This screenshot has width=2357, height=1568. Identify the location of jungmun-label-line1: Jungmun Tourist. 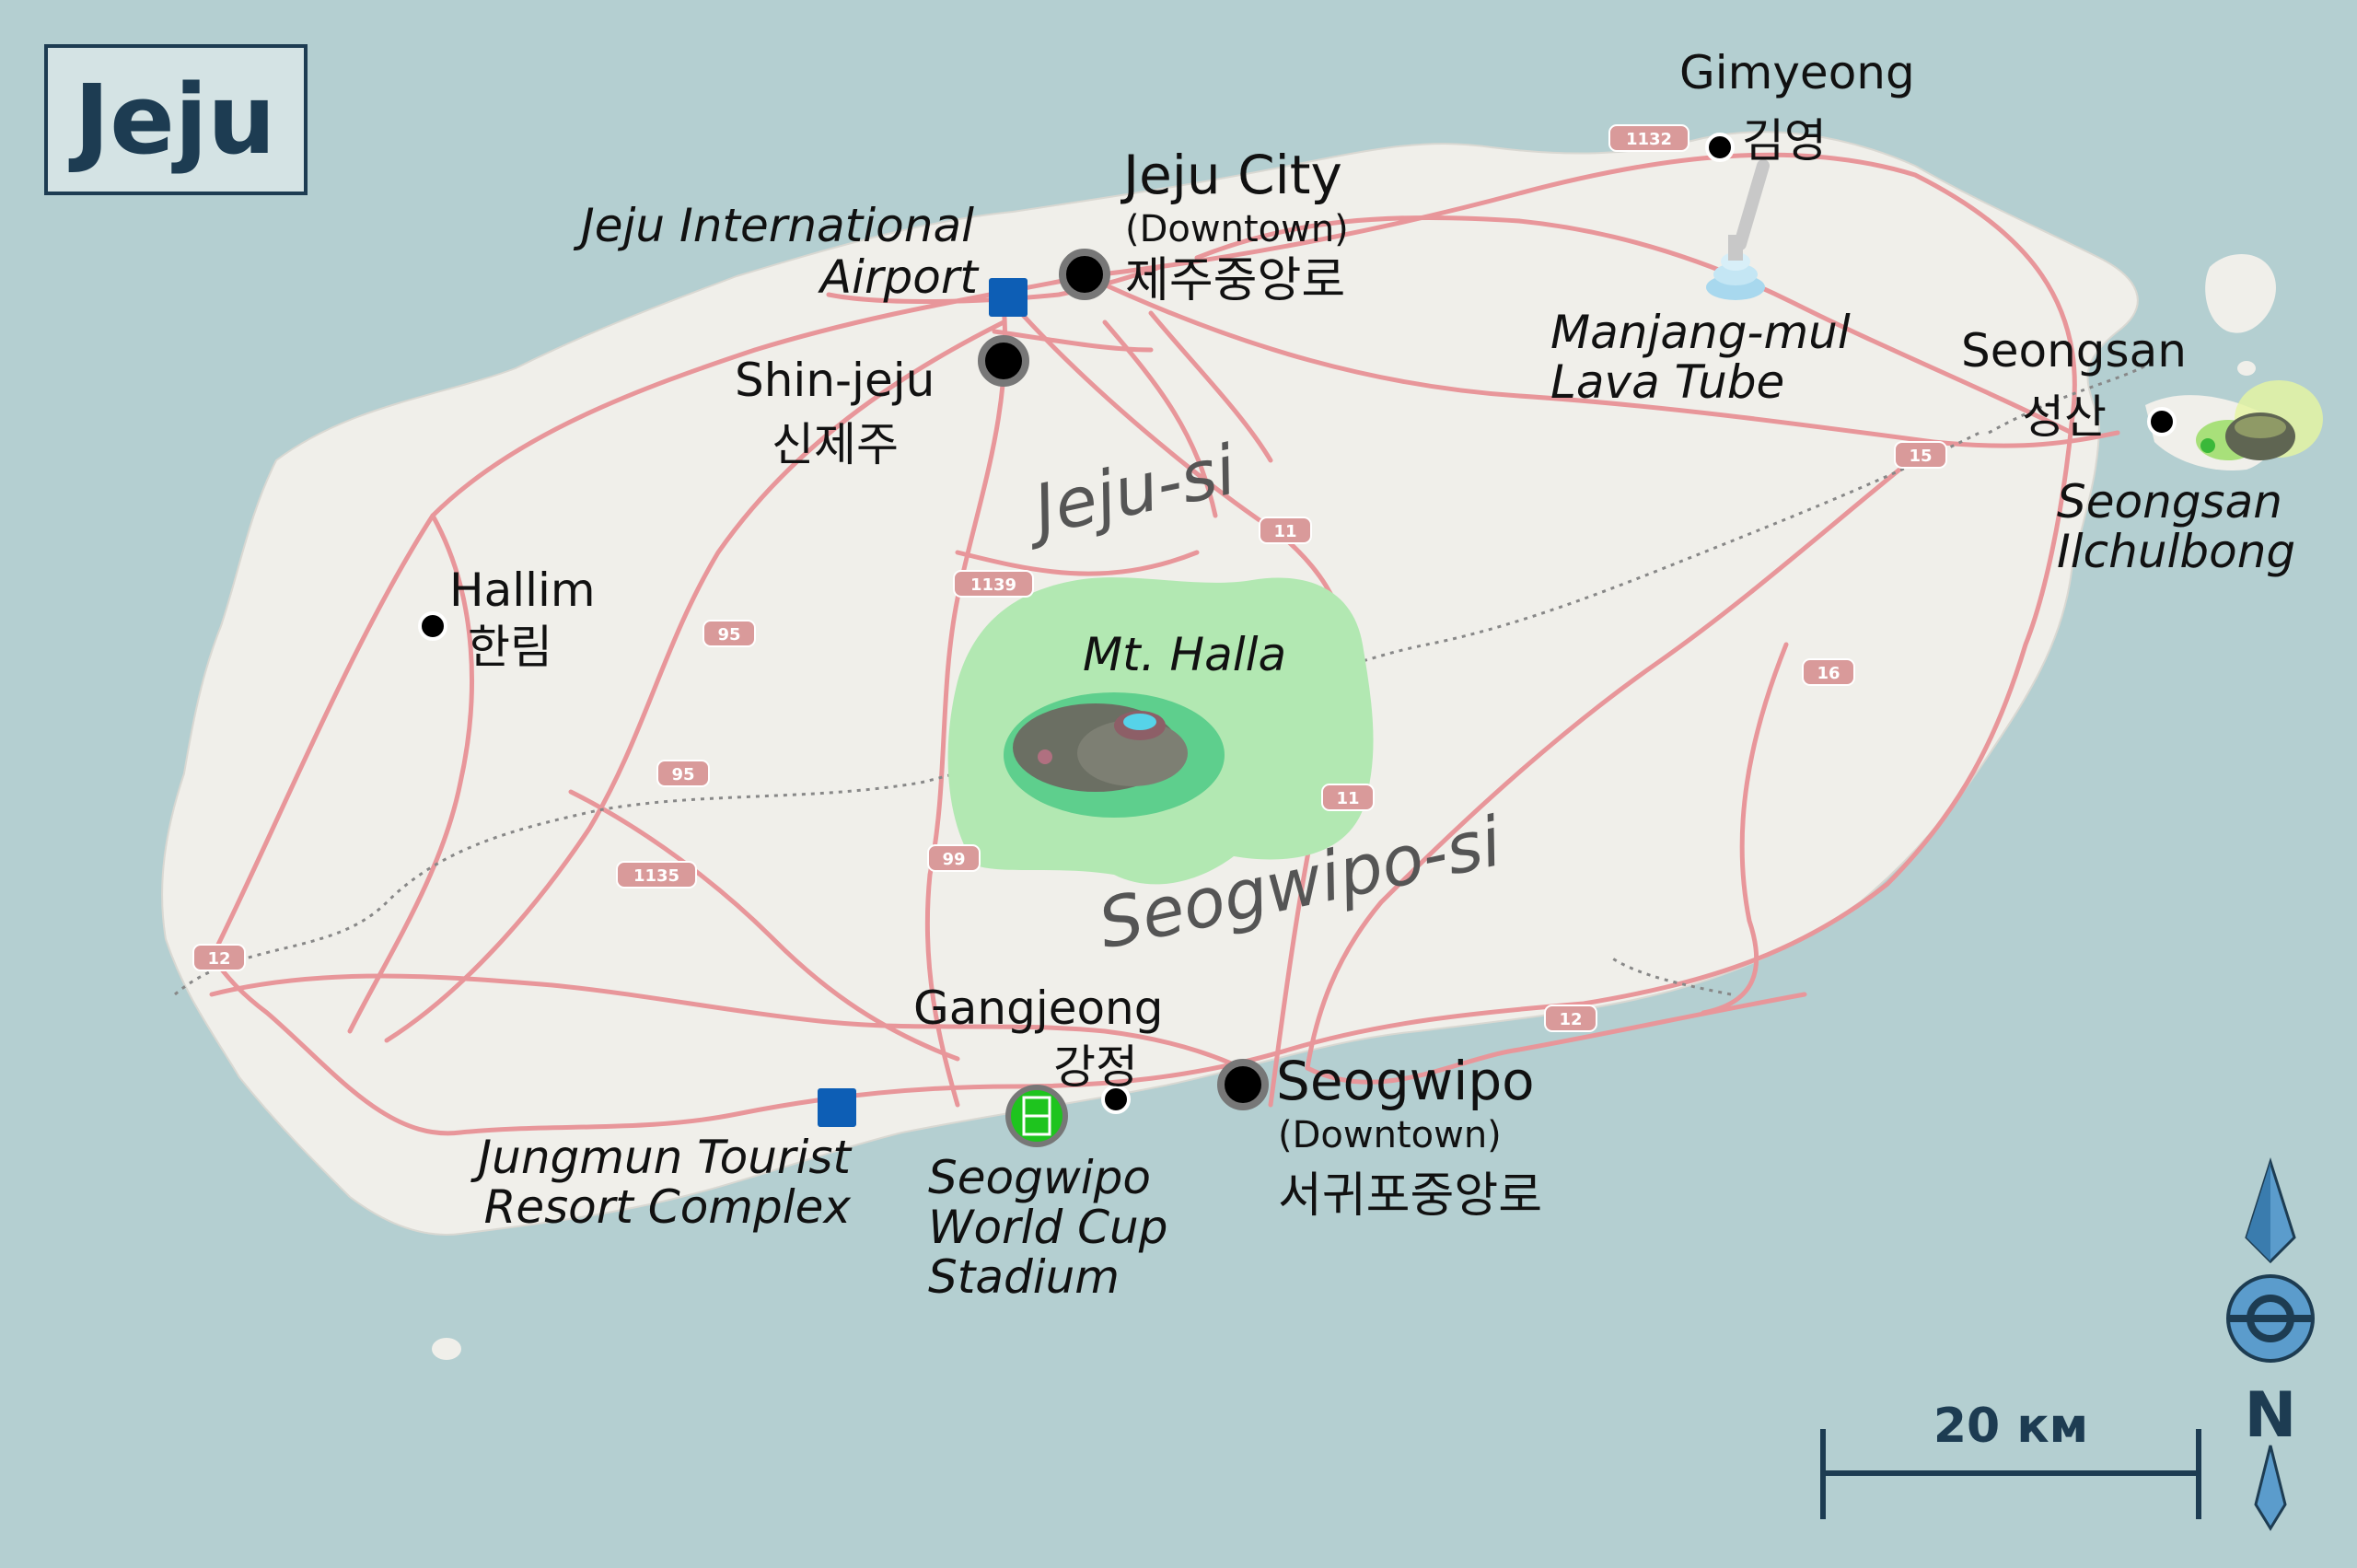
(661, 1157).